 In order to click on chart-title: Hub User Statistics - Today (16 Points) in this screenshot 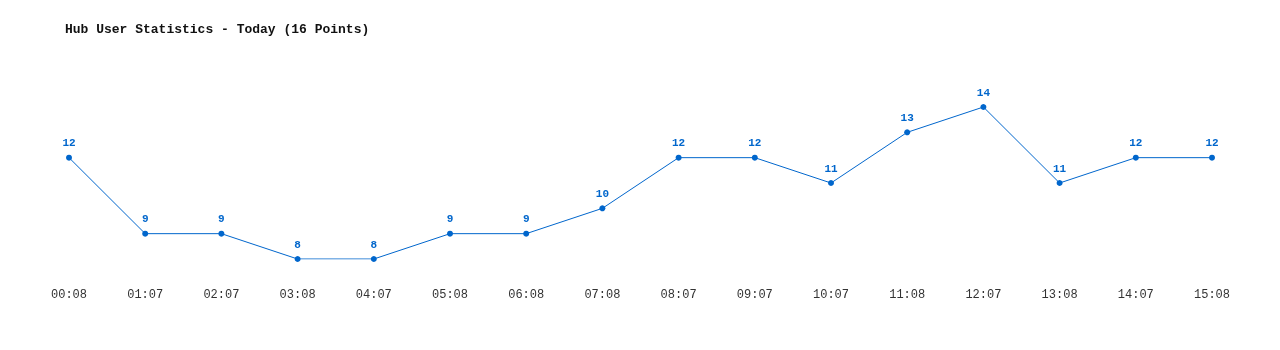, I will do `click(217, 29)`.